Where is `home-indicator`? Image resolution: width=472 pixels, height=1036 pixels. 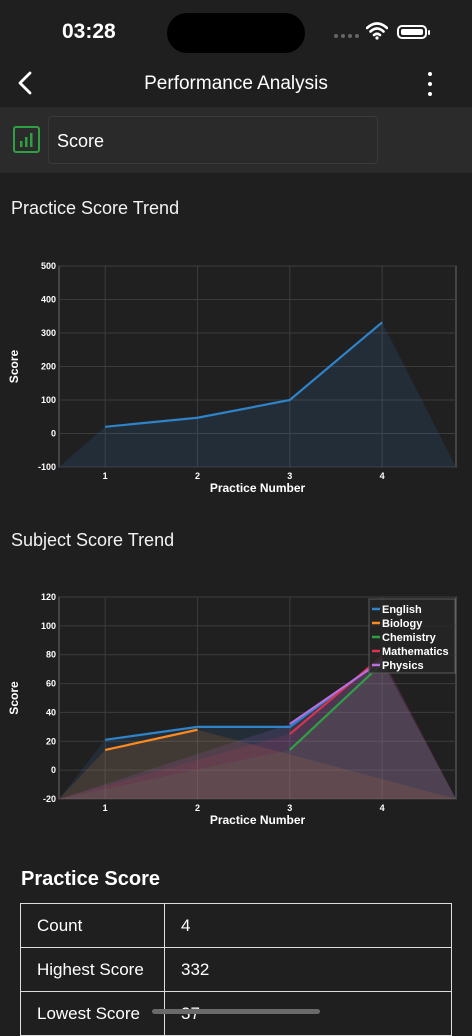 home-indicator is located at coordinates (236, 1011).